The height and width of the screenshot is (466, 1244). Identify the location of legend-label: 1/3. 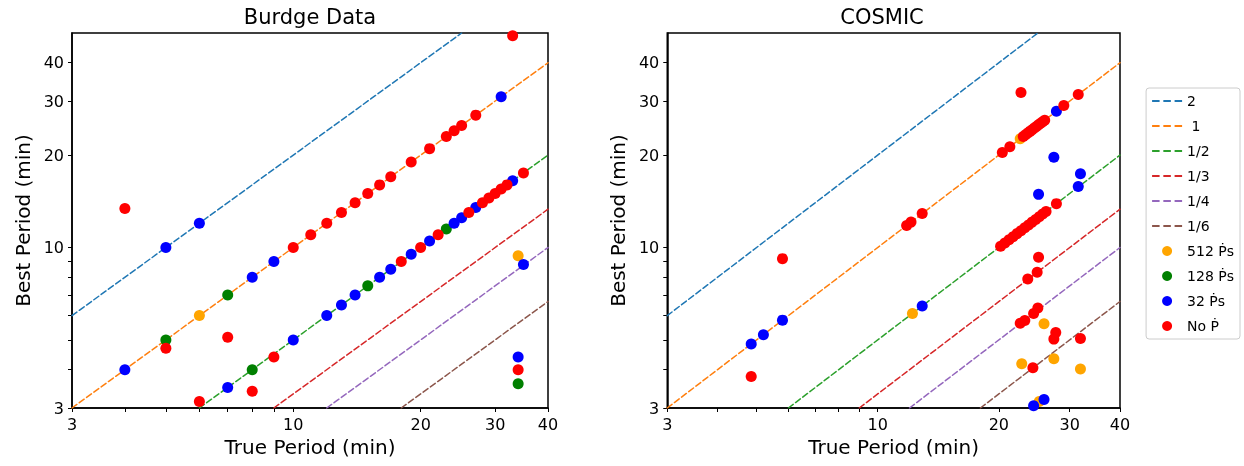
(1198, 176).